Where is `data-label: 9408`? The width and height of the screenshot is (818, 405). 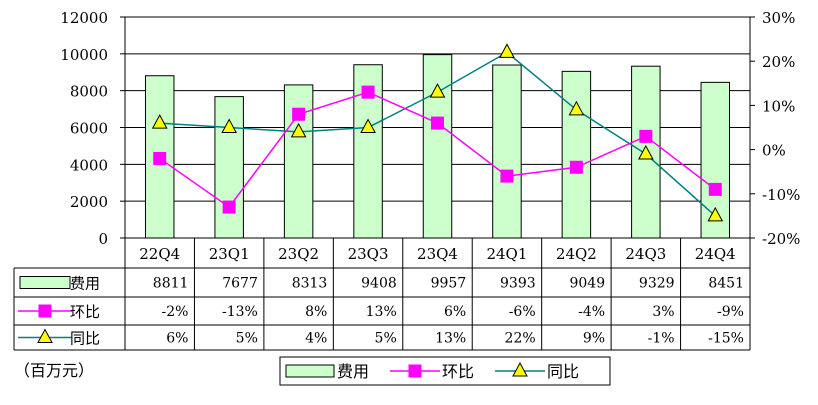 data-label: 9408 is located at coordinates (379, 284).